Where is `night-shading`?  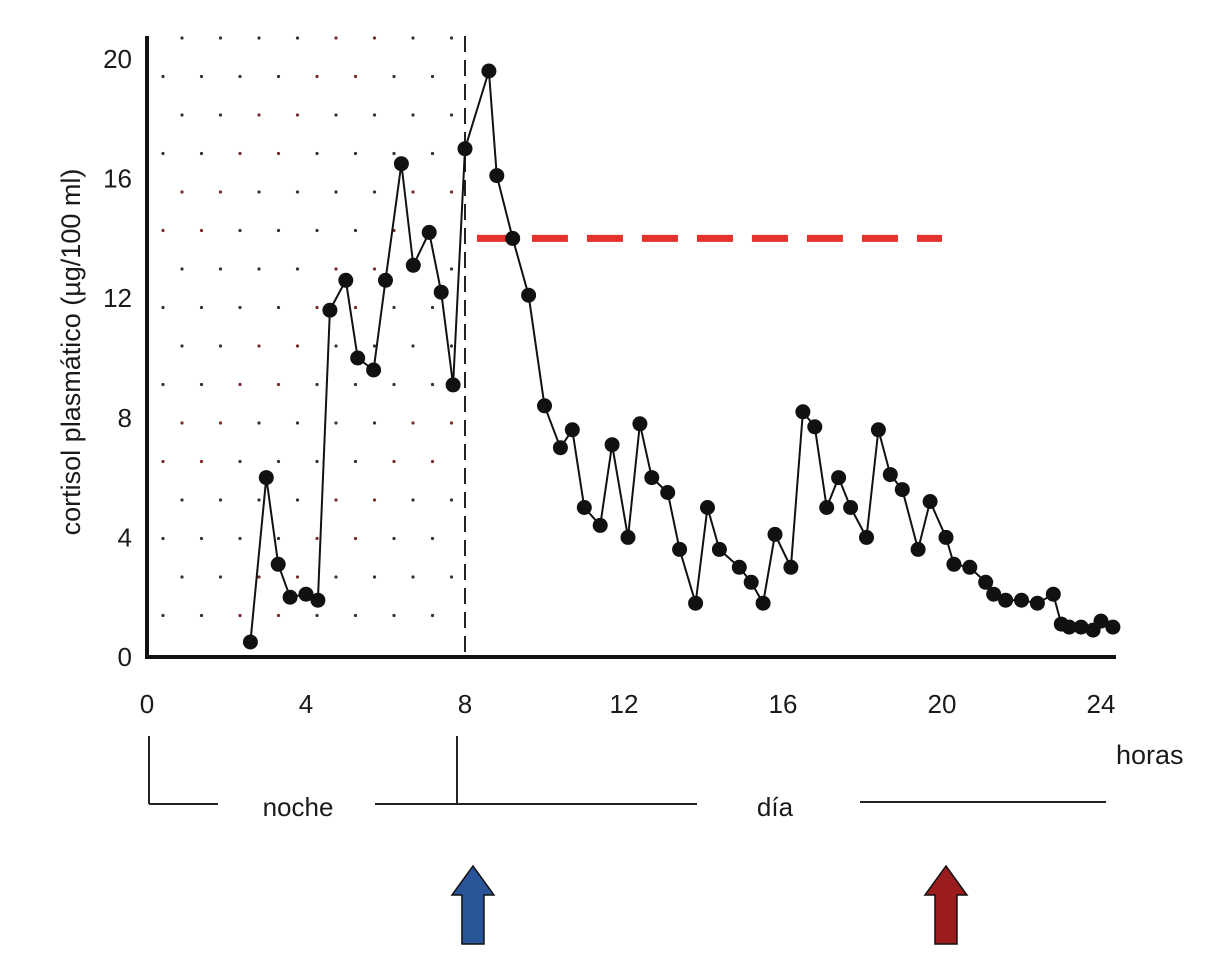 night-shading is located at coordinates (307, 327).